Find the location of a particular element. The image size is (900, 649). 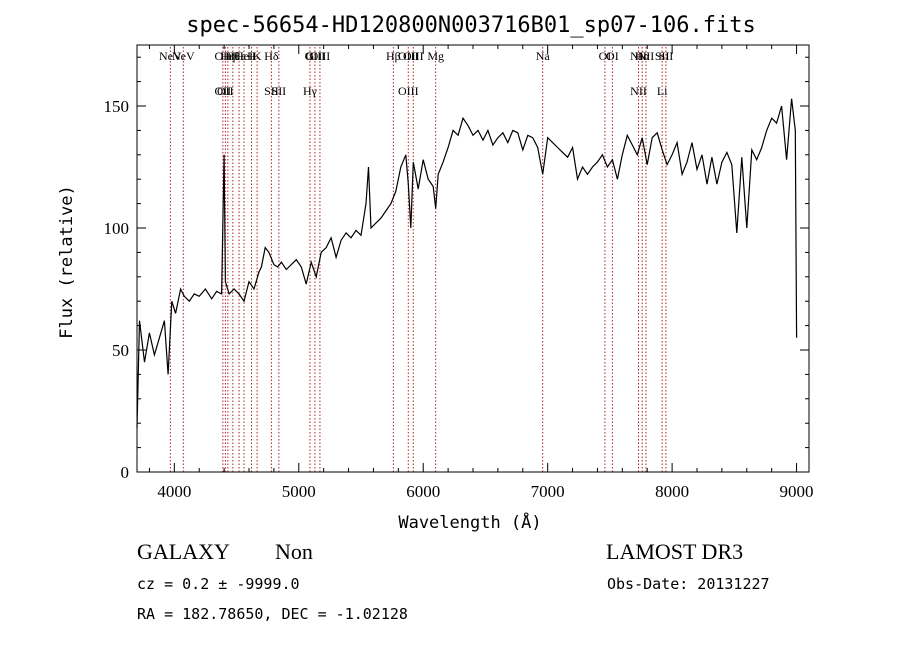

line-marker-label: Hθ is located at coordinates (233, 56).